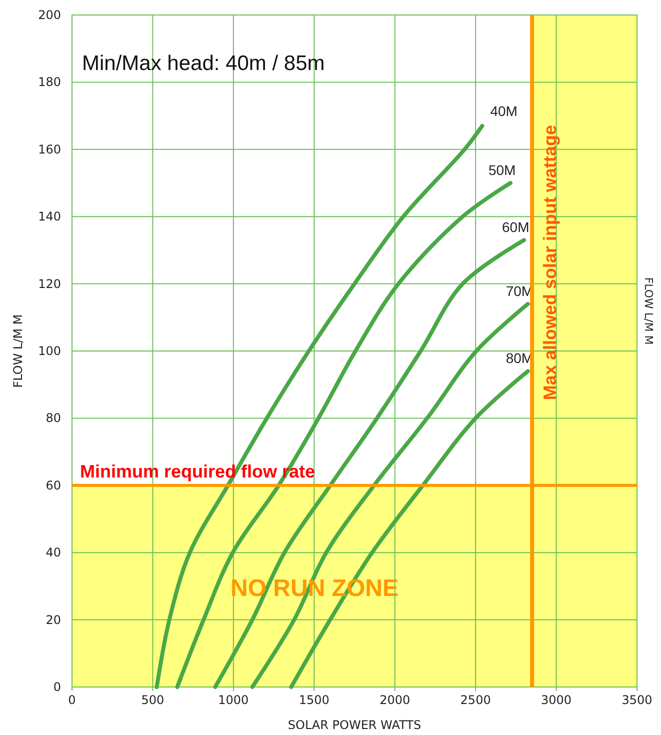 The image size is (661, 735). What do you see at coordinates (516, 227) in the screenshot?
I see `series-label: 60M` at bounding box center [516, 227].